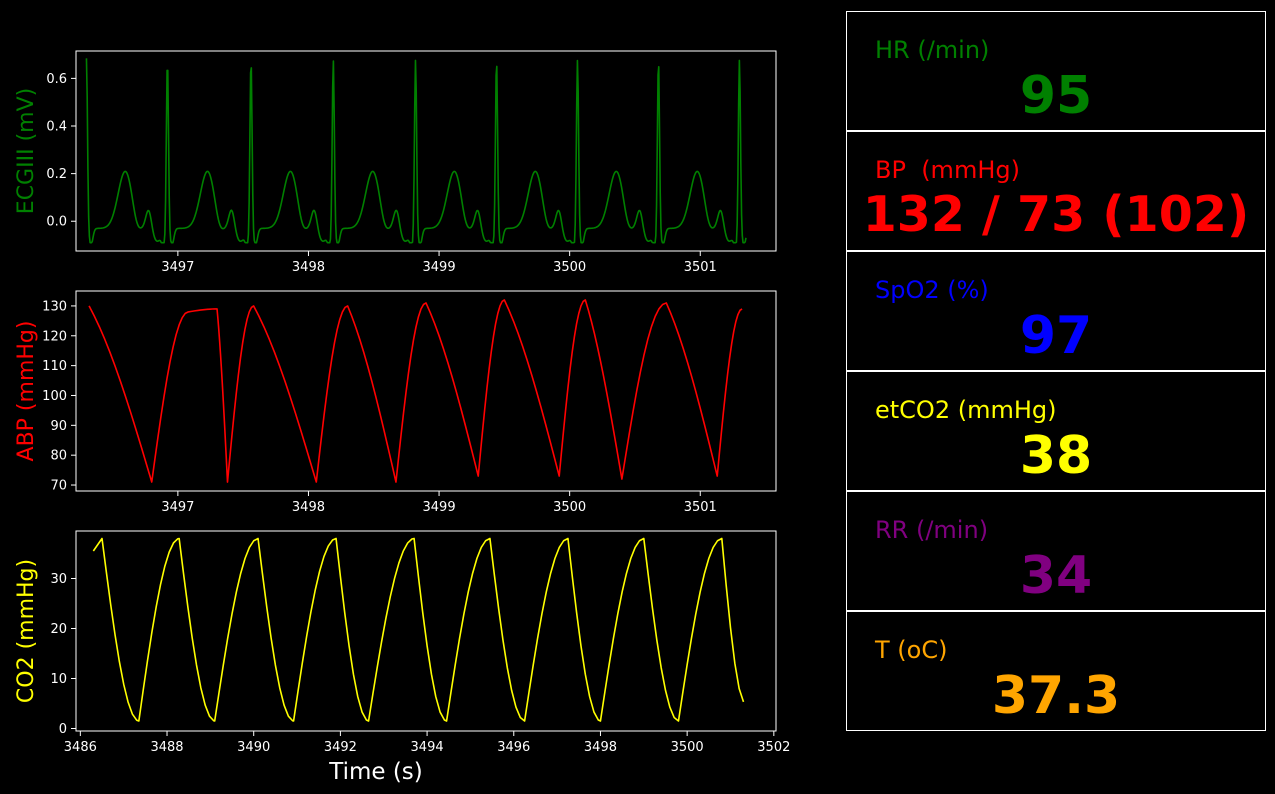 This screenshot has height=794, width=1275. Describe the element at coordinates (54, 396) in the screenshot. I see `abp-ytick-label: 100` at that location.